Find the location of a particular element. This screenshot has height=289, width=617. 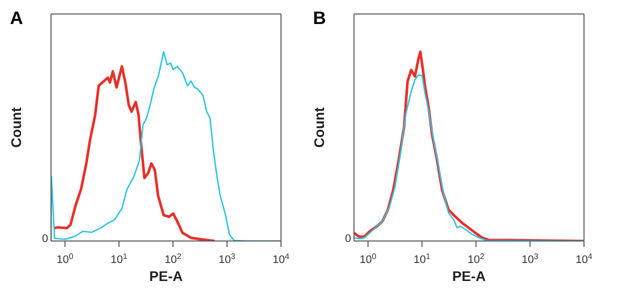

chart-title: A is located at coordinates (16, 18).